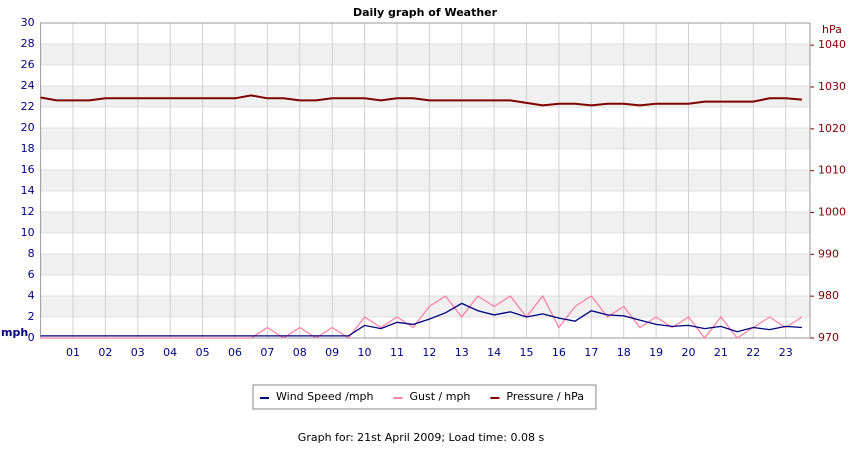 Image resolution: width=850 pixels, height=454 pixels. Describe the element at coordinates (28, 64) in the screenshot. I see `y-tick-label: 26` at that location.